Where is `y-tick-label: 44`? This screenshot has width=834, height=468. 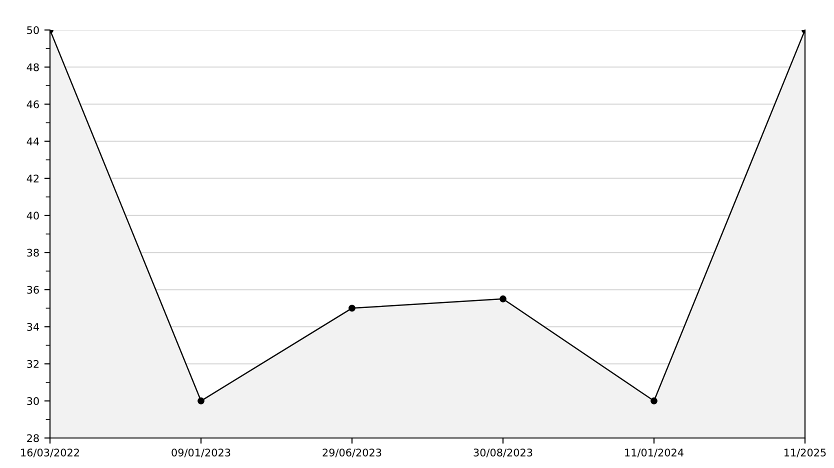 y-tick-label: 44 is located at coordinates (32, 142).